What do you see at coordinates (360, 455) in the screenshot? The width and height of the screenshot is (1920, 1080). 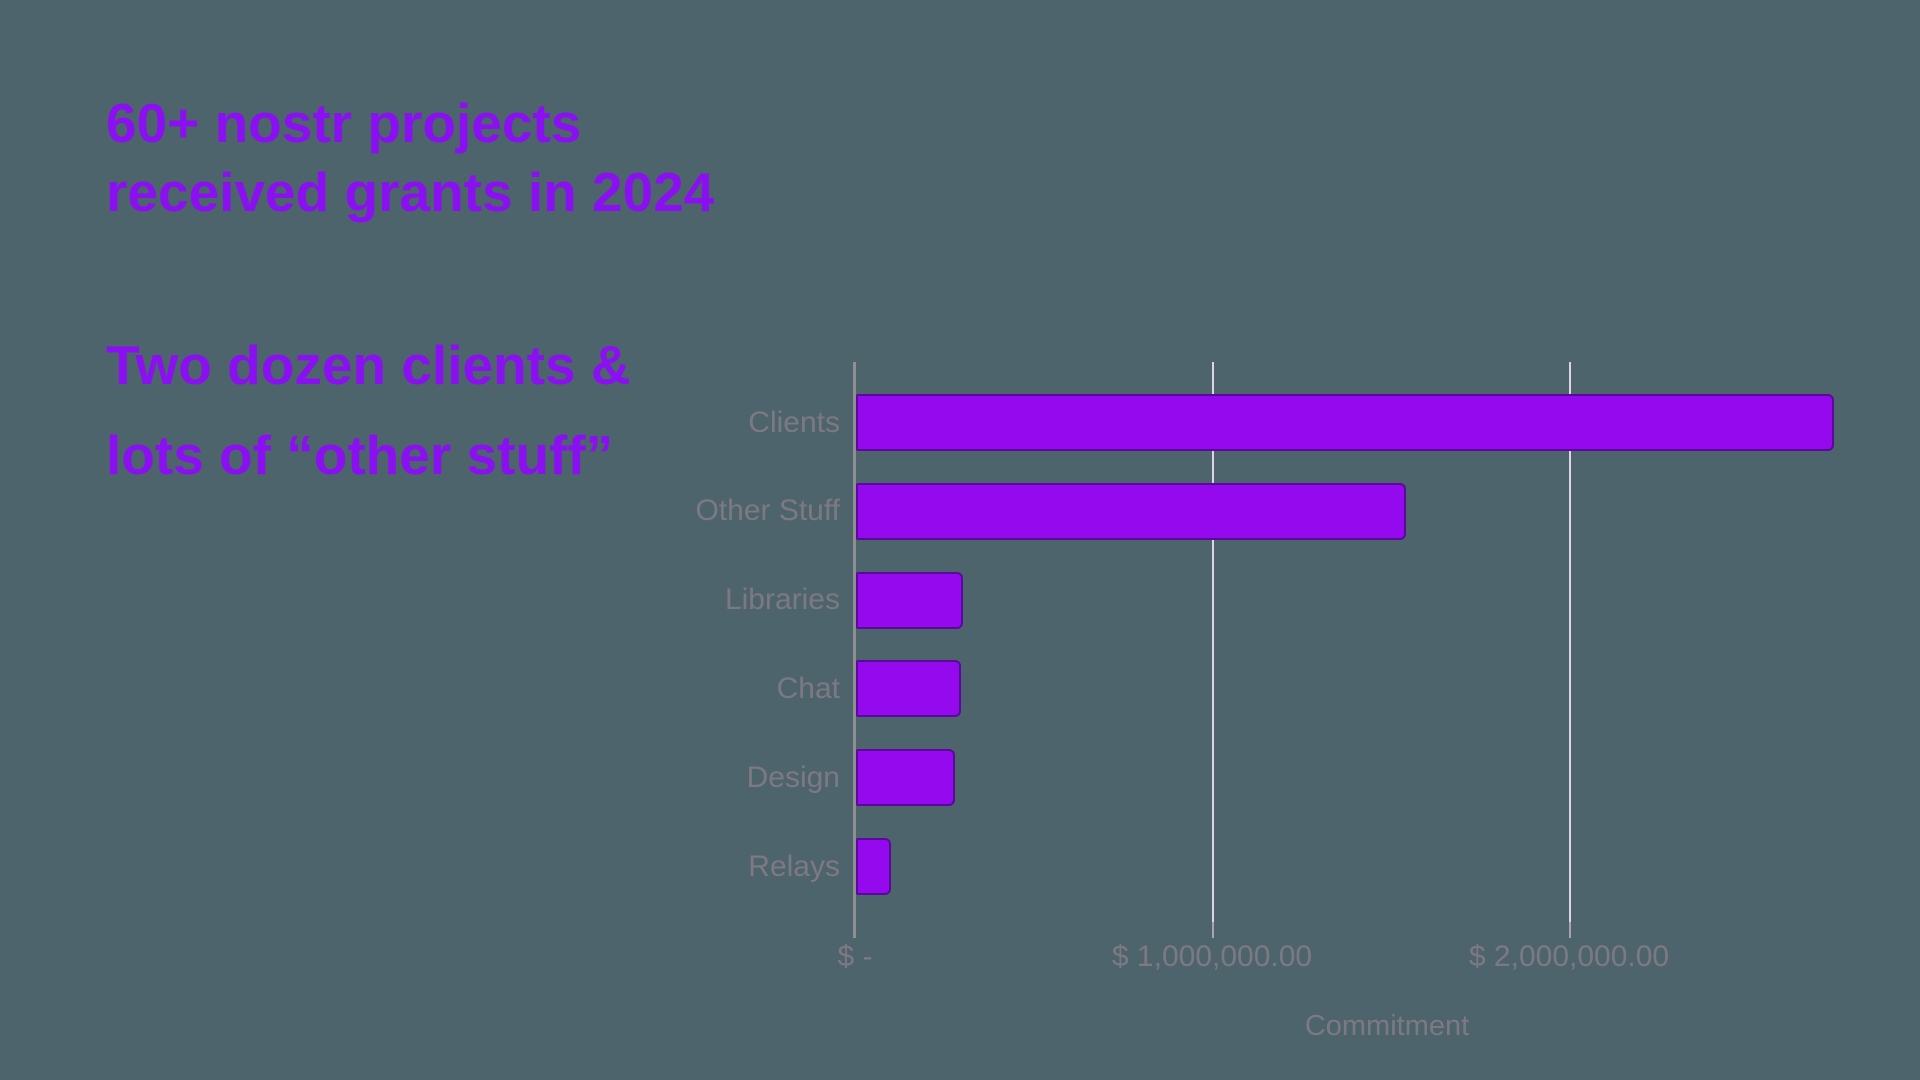 I see `subtitle-line2: lots of “other stuff”` at bounding box center [360, 455].